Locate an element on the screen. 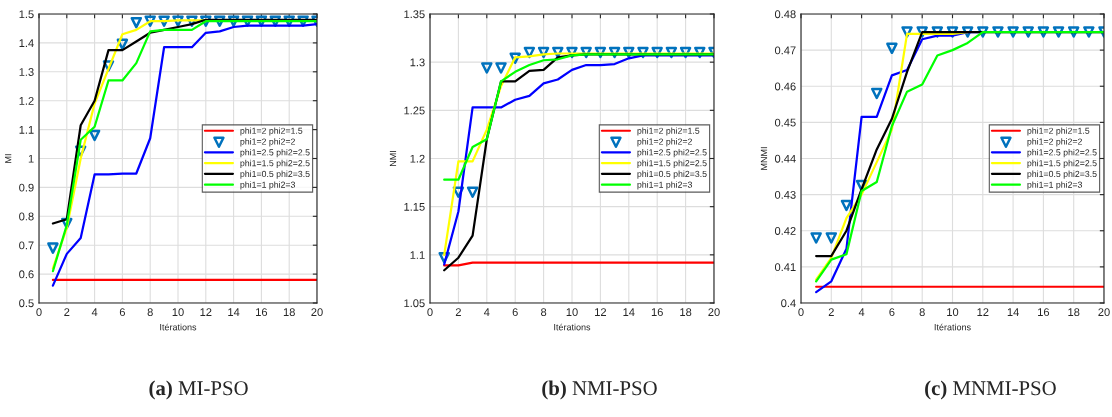  y-tick-label: 0.9 is located at coordinates (26, 187).